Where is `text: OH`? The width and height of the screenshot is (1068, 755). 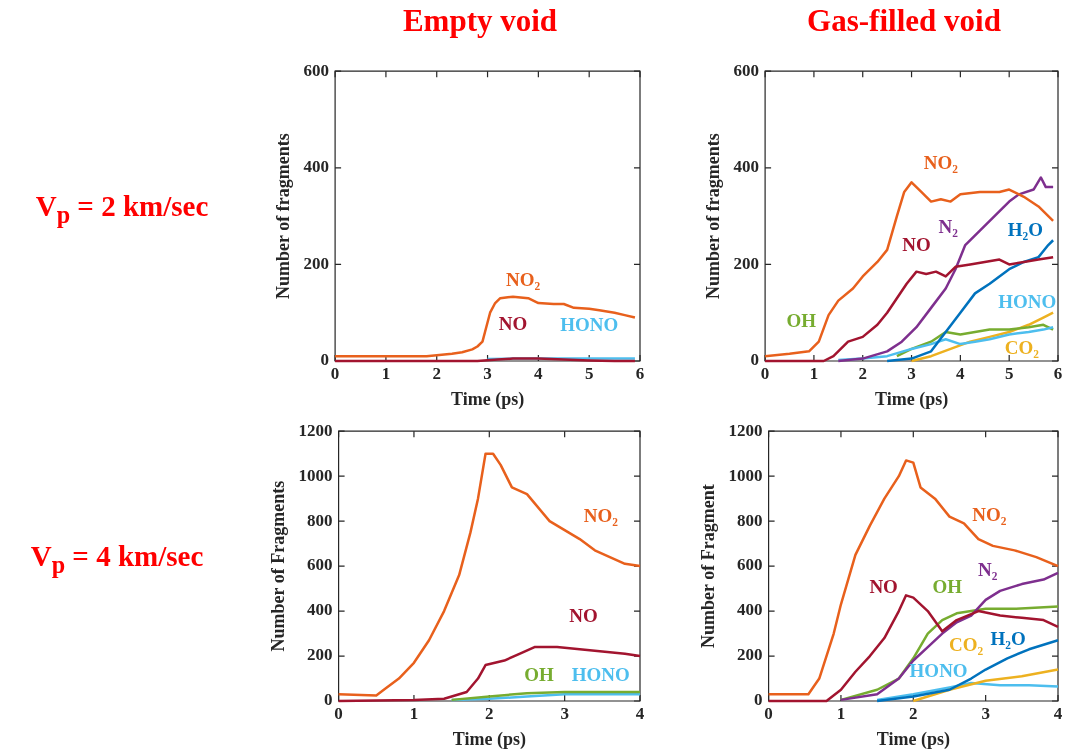 text: OH is located at coordinates (801, 321).